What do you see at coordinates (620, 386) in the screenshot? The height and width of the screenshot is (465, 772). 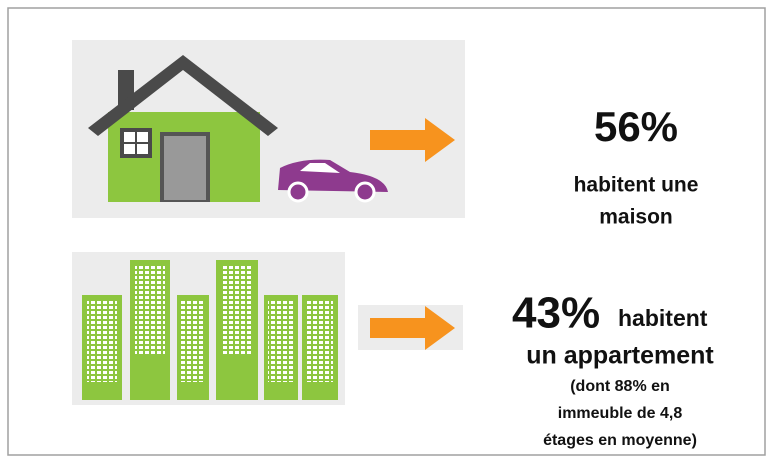 I see `apartment-note: (dont 88% en` at bounding box center [620, 386].